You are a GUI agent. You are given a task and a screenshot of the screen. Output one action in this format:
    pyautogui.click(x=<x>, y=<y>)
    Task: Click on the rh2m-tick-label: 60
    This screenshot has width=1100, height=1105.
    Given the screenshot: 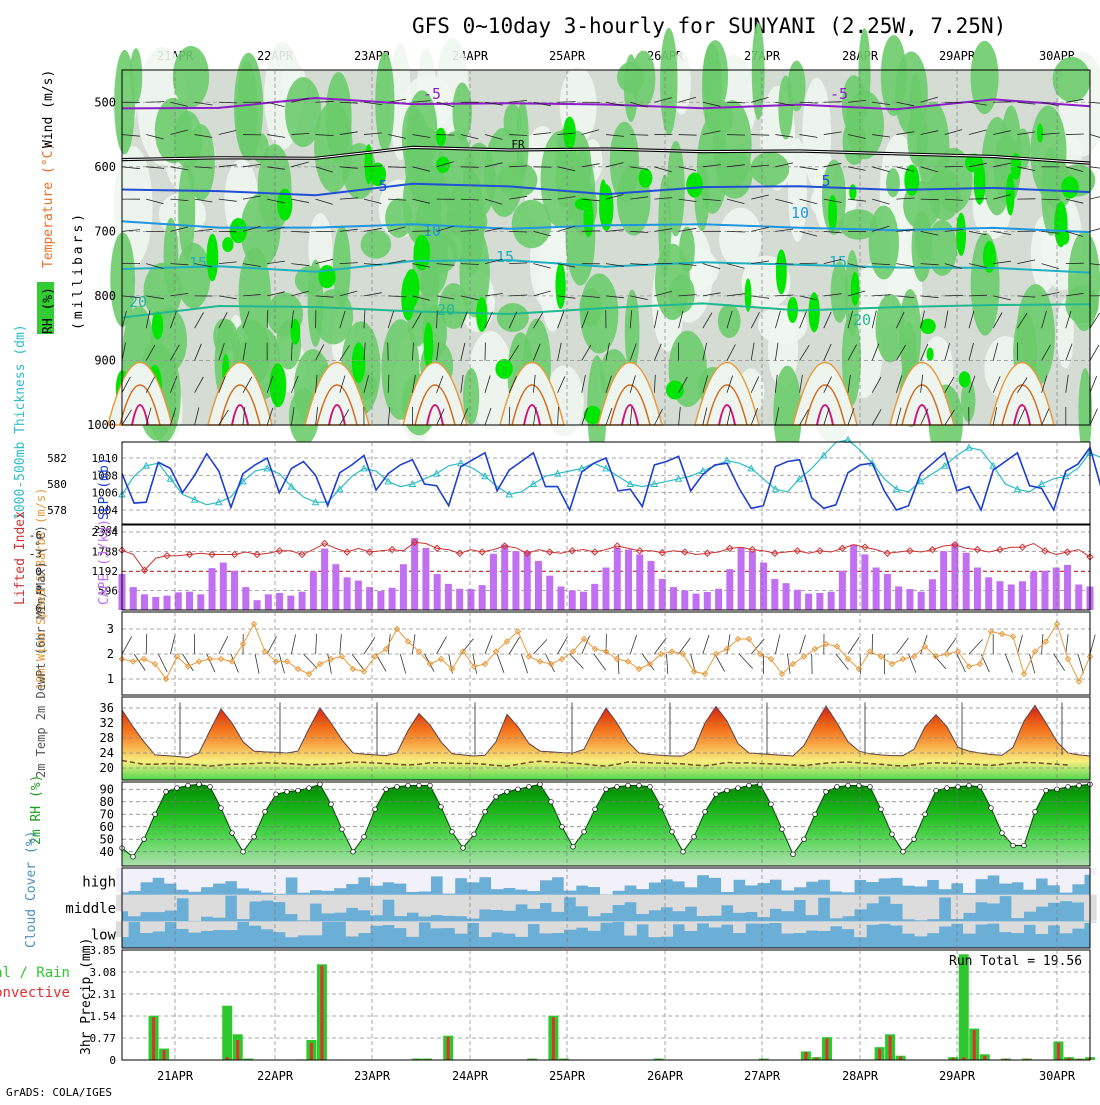 What is the action you would take?
    pyautogui.click(x=107, y=827)
    